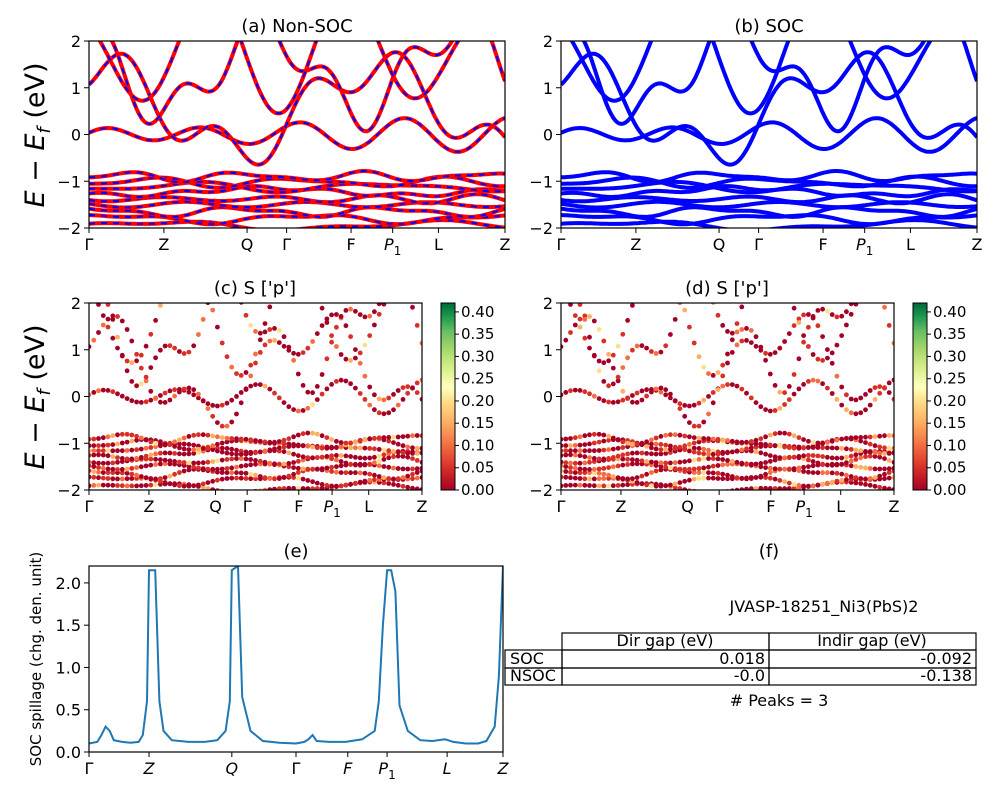 The width and height of the screenshot is (1000, 800). Describe the element at coordinates (149, 768) in the screenshot. I see `xtick-label: Z` at that location.